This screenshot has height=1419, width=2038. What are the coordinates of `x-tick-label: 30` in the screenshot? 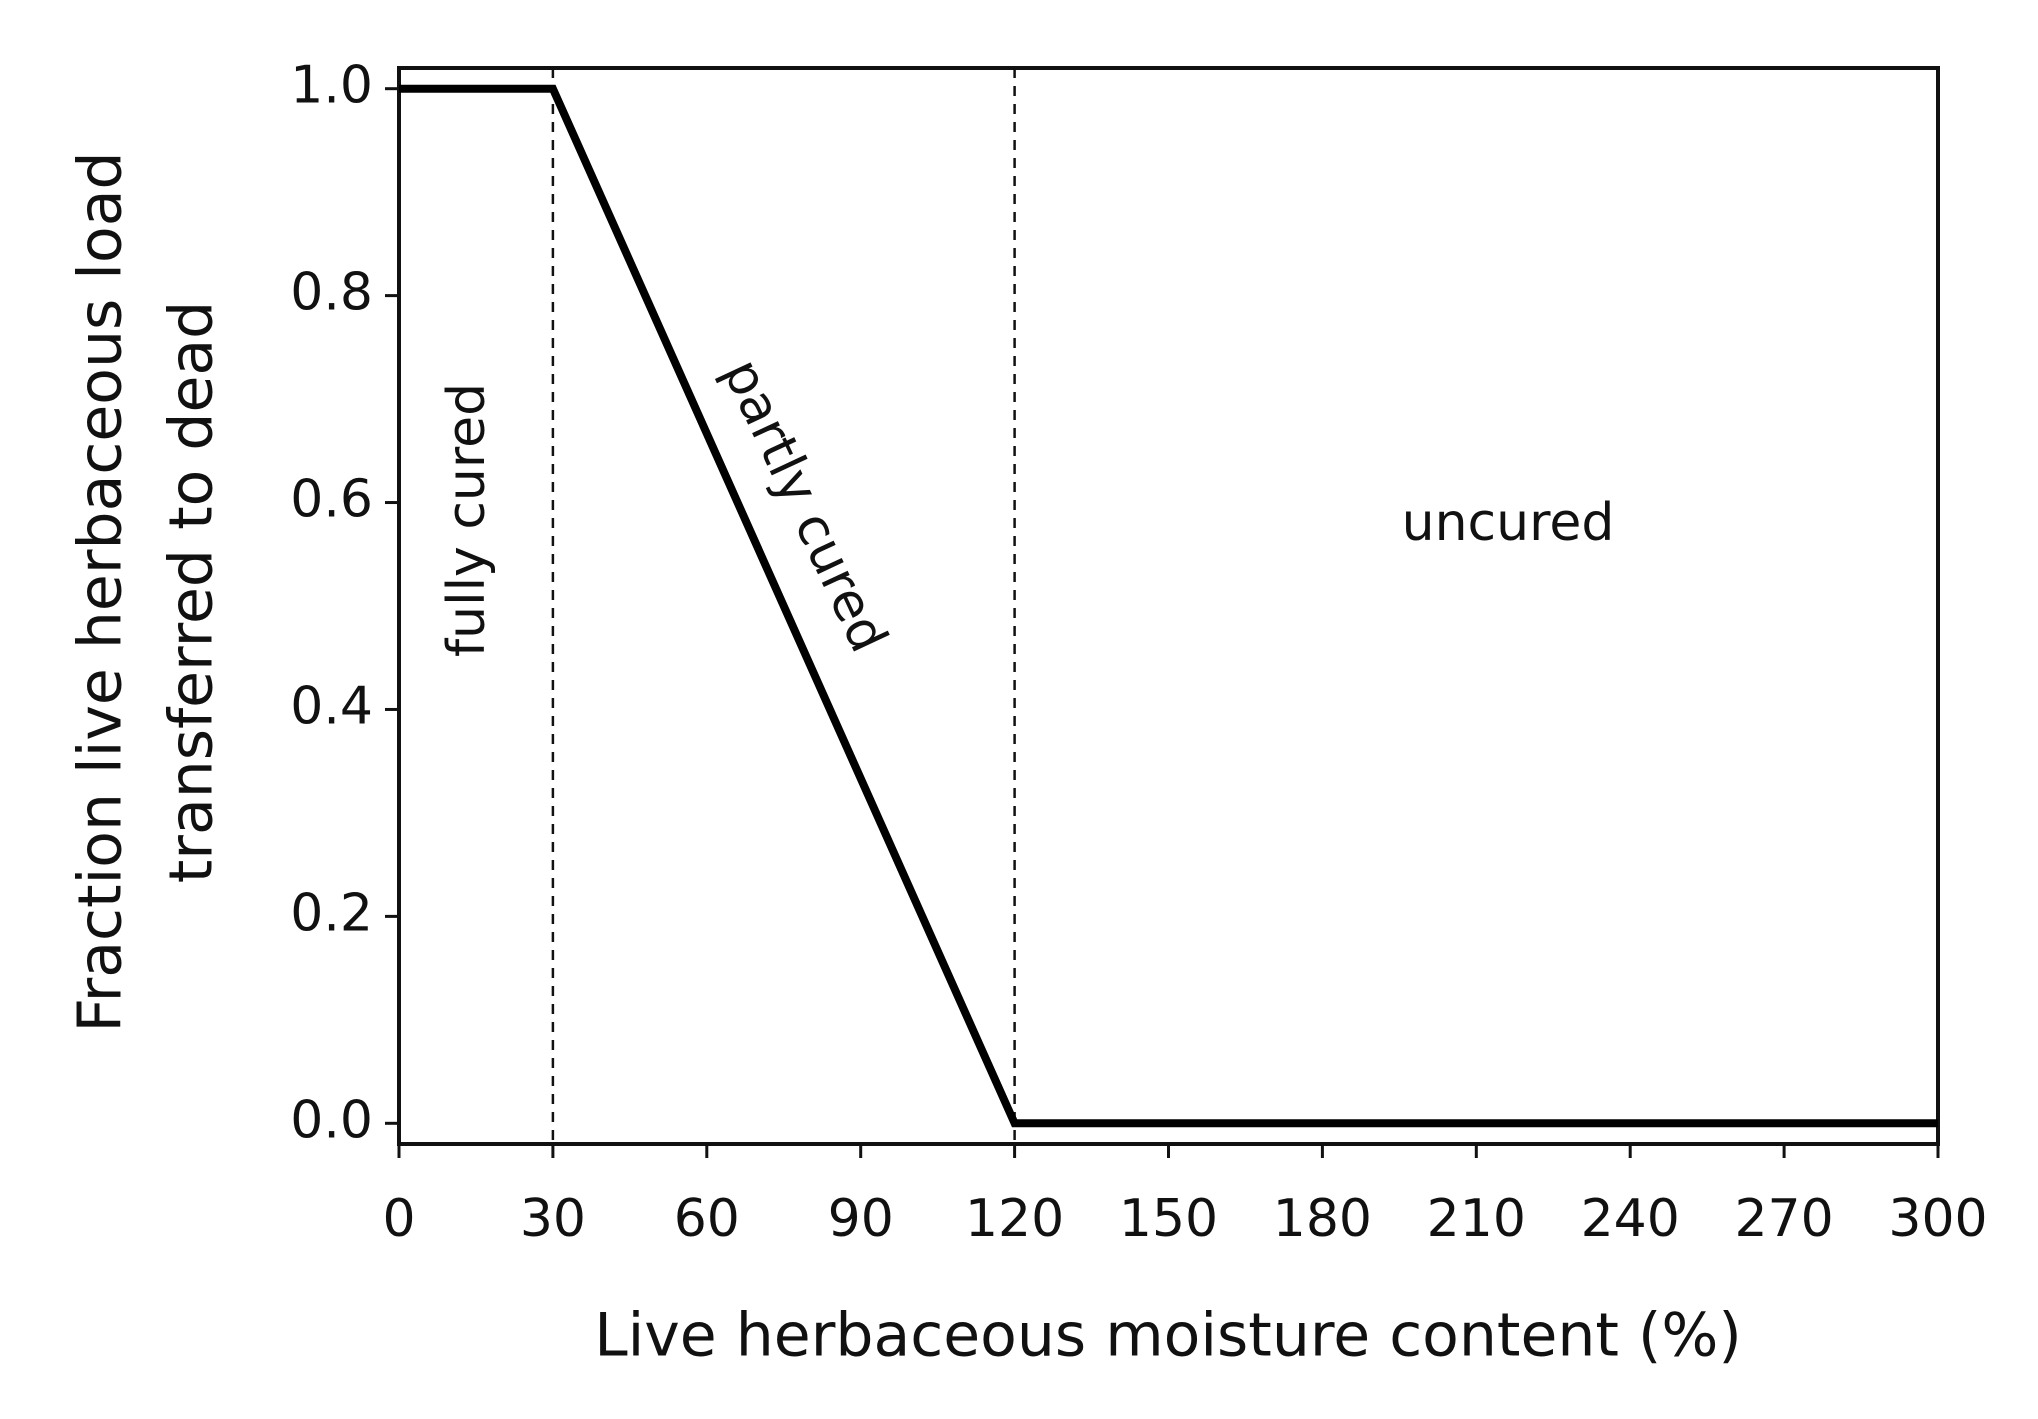 It's located at (553, 1219).